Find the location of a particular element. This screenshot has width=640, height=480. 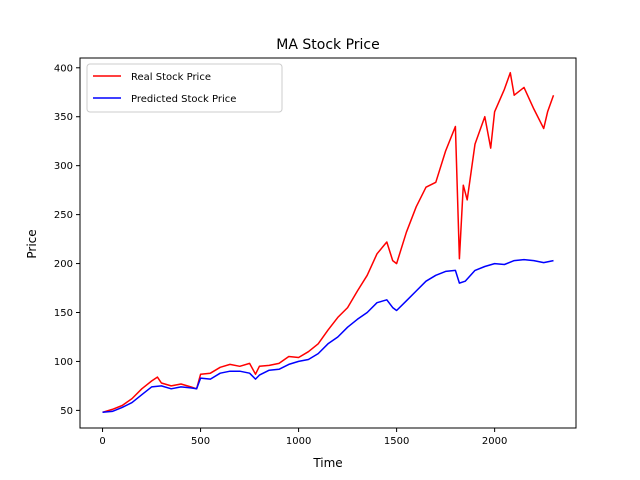

y-tick-label: 200 is located at coordinates (63, 264).